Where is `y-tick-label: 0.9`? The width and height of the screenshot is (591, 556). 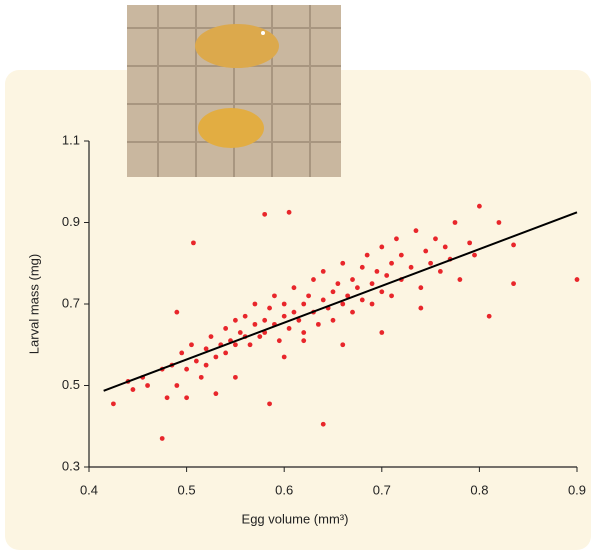
y-tick-label: 0.9 is located at coordinates (71, 221).